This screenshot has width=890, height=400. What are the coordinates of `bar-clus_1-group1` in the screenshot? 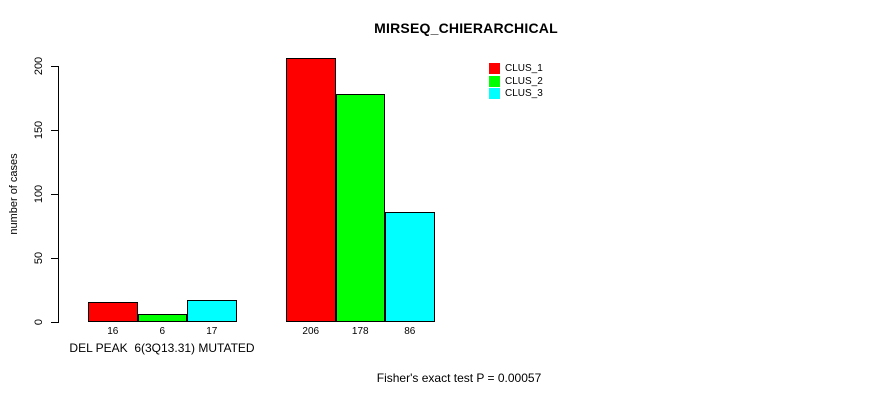 It's located at (113, 312).